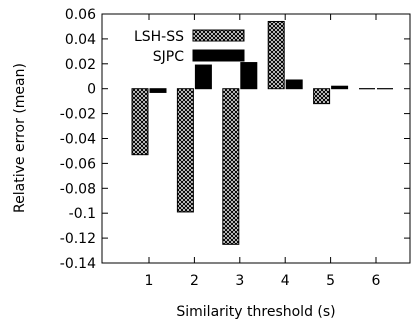 The height and width of the screenshot is (326, 419). What do you see at coordinates (80, 40) in the screenshot?
I see `y-tick-label: 0.04` at bounding box center [80, 40].